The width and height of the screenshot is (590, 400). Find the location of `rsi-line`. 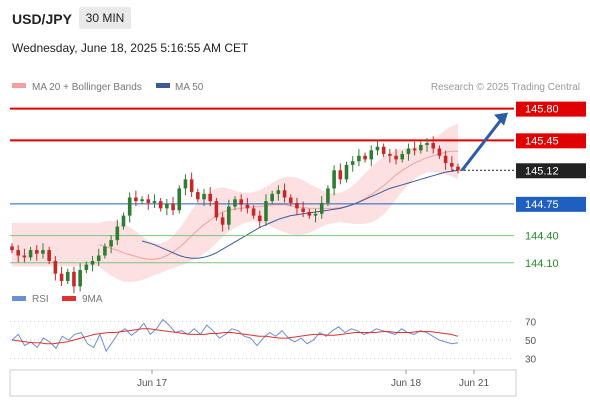

rsi-line is located at coordinates (235, 335).